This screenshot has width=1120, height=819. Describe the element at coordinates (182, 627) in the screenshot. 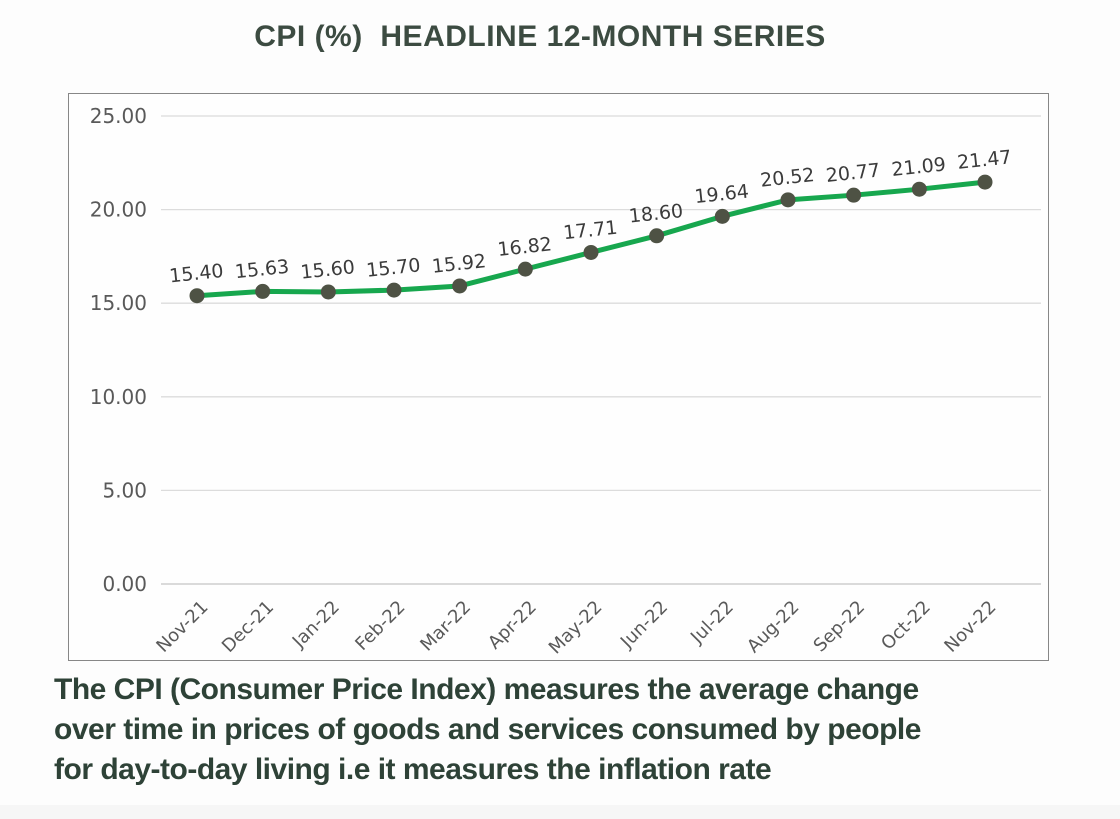

I see `x-tick-label: Nov-21` at that location.